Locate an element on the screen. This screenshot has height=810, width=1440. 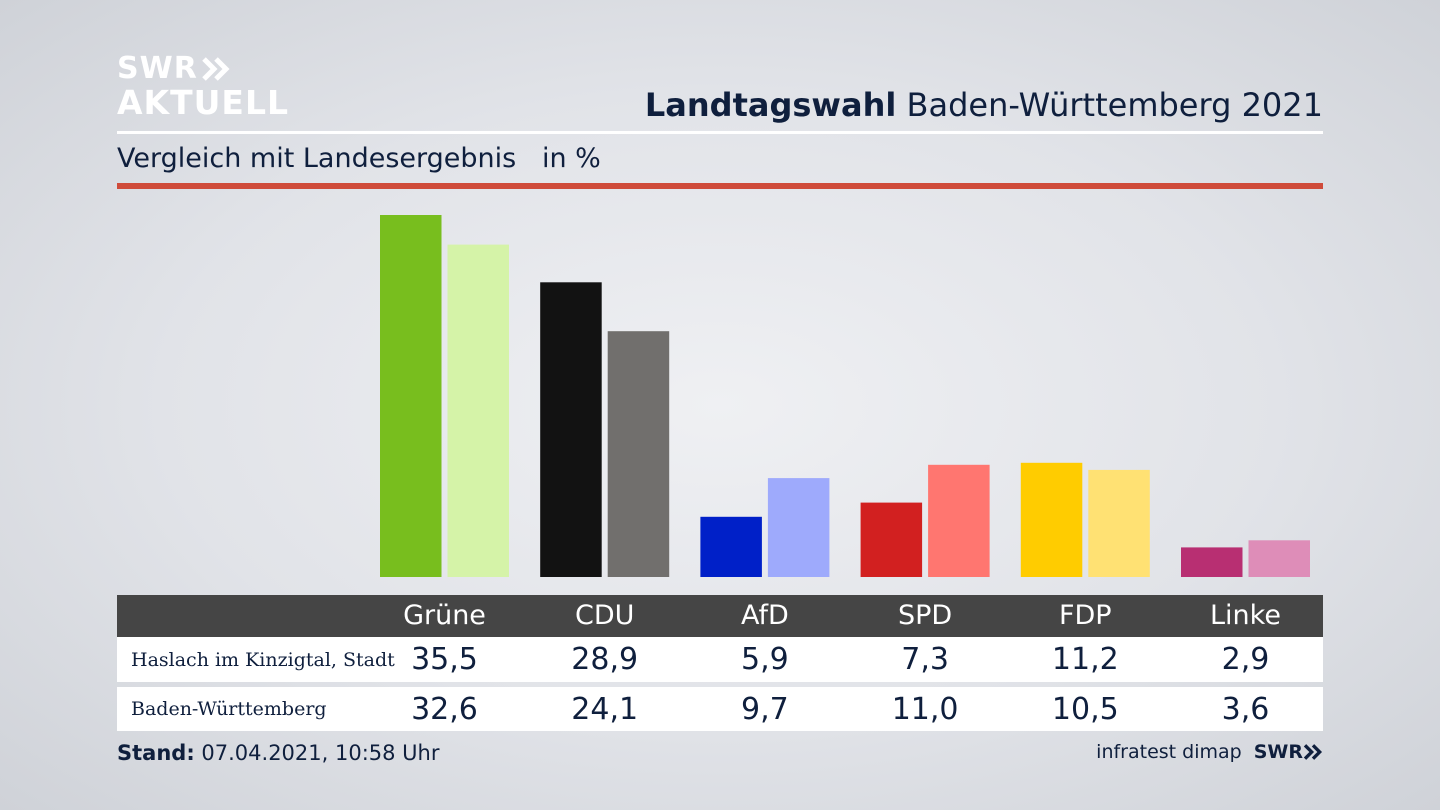
bar-afd-series1 is located at coordinates (731, 546).